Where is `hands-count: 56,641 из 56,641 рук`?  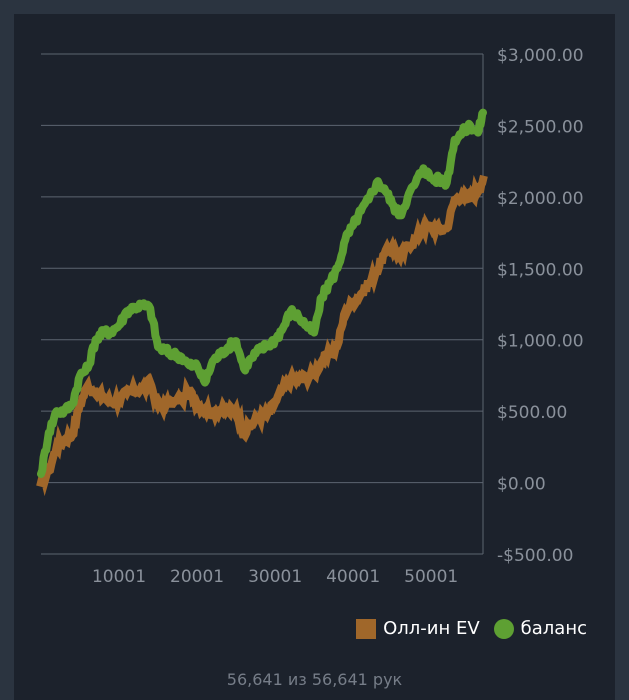
hands-count: 56,641 из 56,641 рук is located at coordinates (314, 679).